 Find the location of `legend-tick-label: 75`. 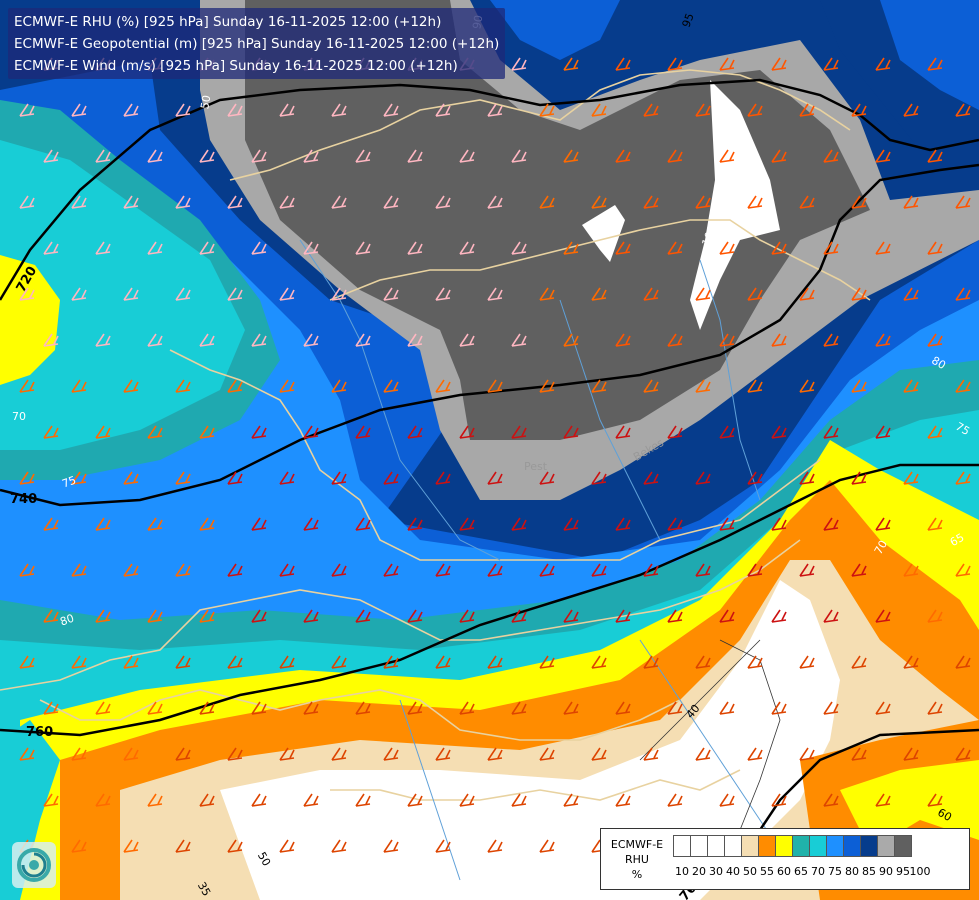

legend-tick-label: 75 is located at coordinates (835, 871).